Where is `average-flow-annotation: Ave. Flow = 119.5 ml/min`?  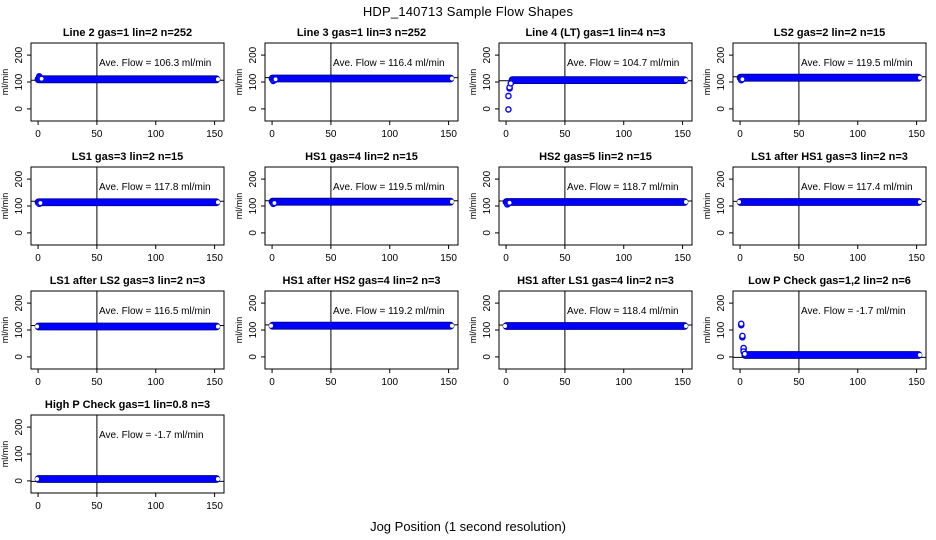 average-flow-annotation: Ave. Flow = 119.5 ml/min is located at coordinates (857, 63).